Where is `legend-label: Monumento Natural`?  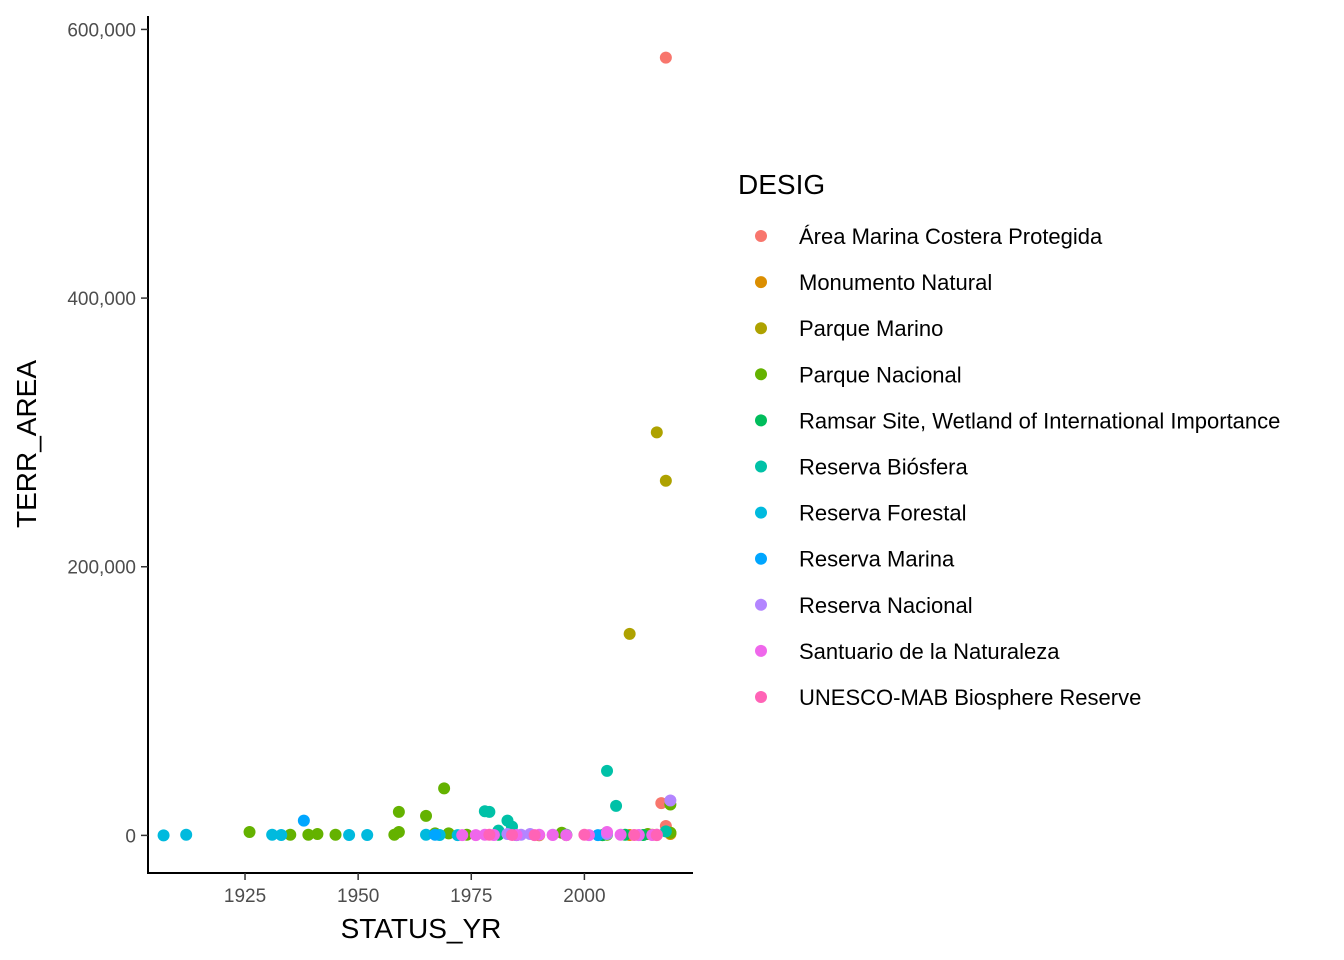 legend-label: Monumento Natural is located at coordinates (895, 282).